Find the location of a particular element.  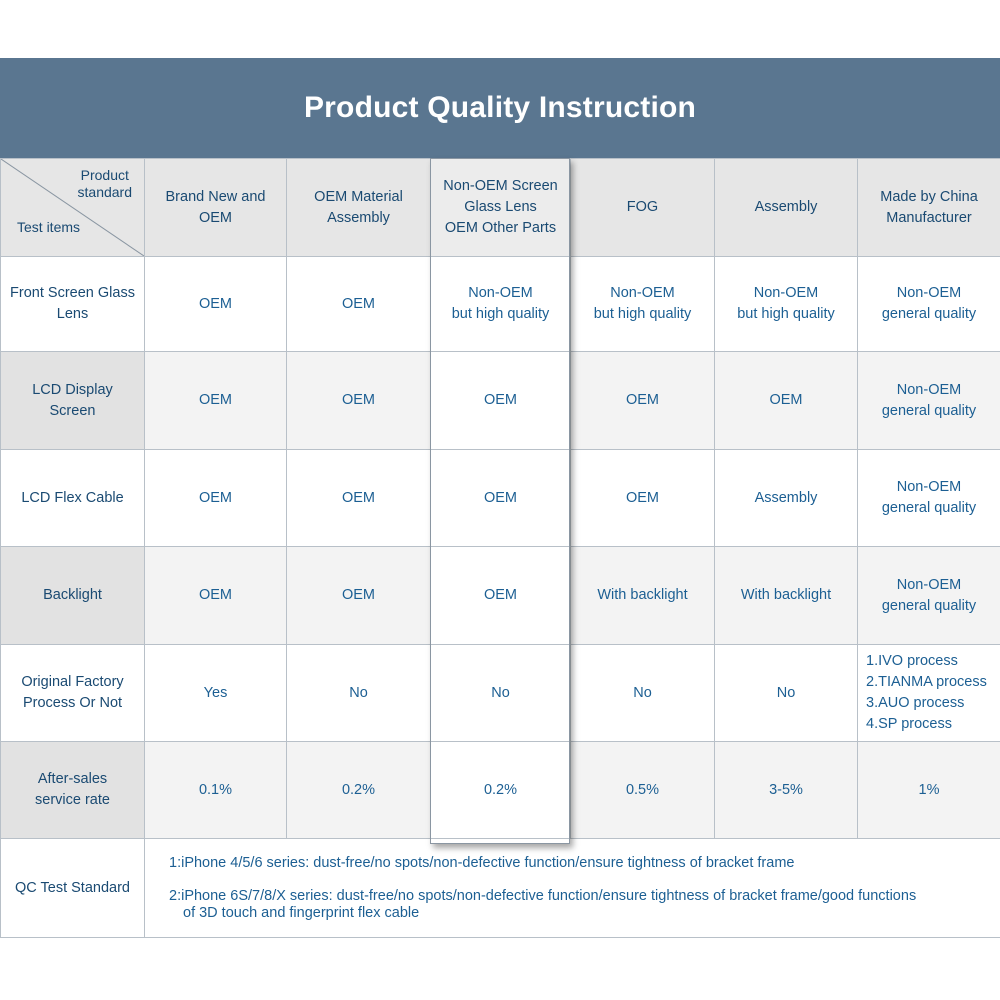

row-label-line: Lens is located at coordinates (72, 314).